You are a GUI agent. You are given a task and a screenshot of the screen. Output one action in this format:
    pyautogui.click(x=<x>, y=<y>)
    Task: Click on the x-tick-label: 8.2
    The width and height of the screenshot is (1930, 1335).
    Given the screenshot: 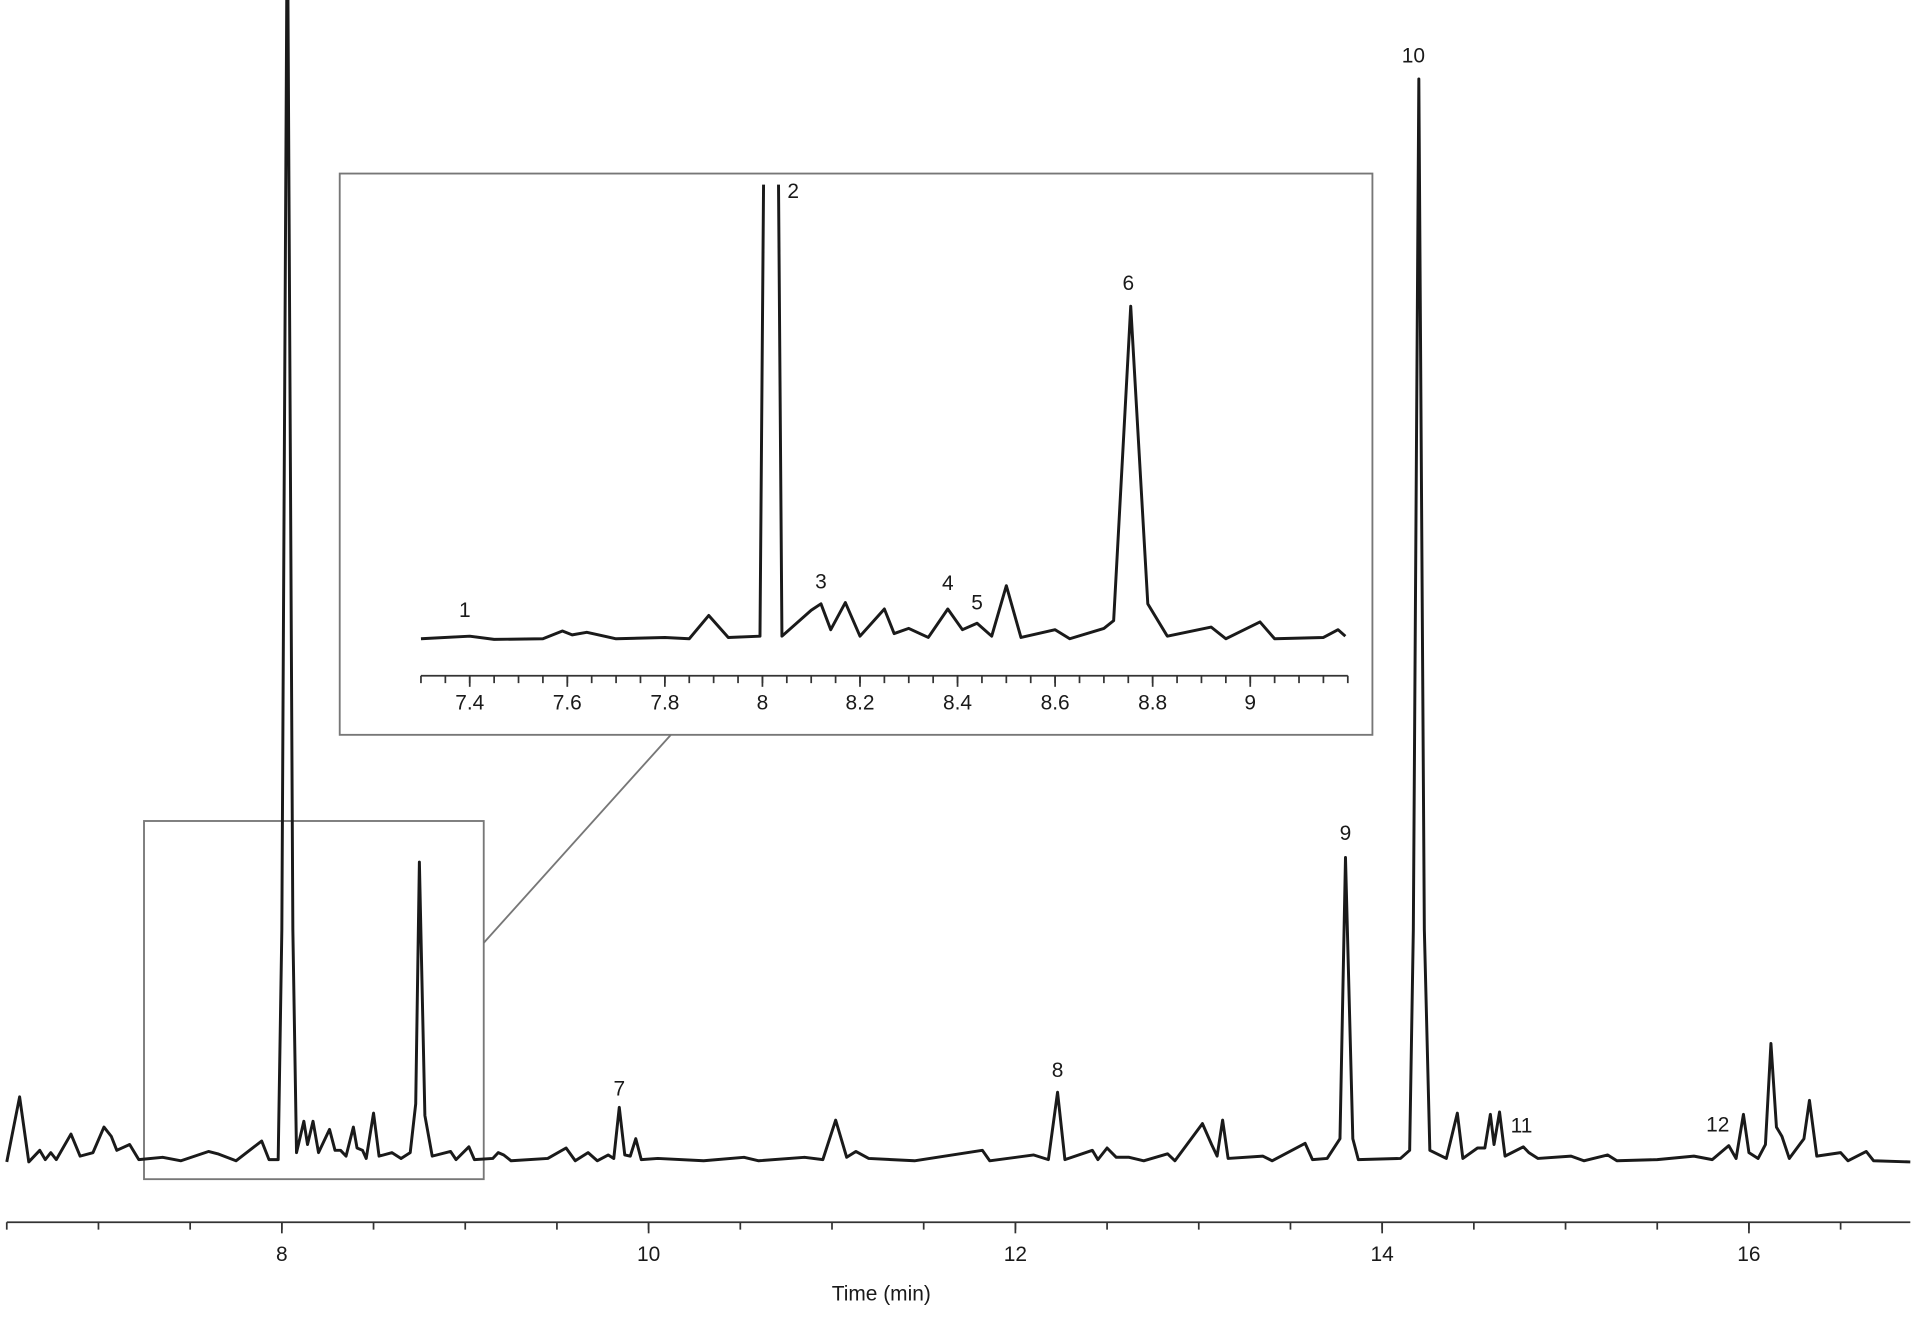 What is the action you would take?
    pyautogui.click(x=859, y=703)
    